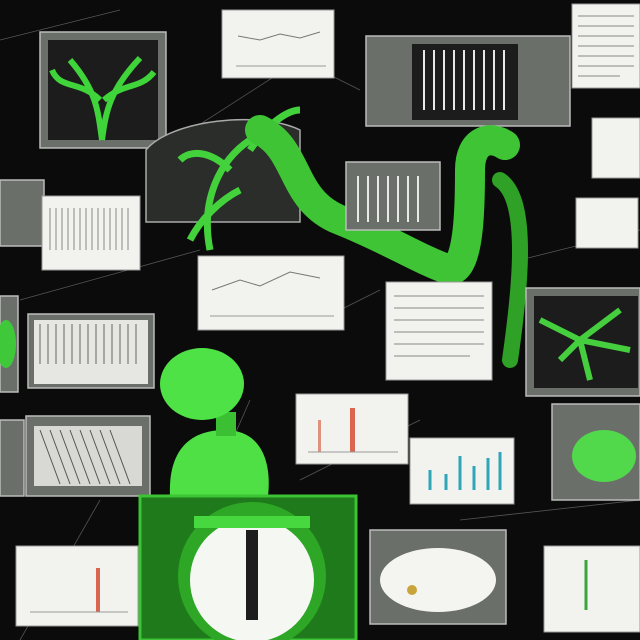  What do you see at coordinates (89, 229) in the screenshot?
I see `doc-bars` at bounding box center [89, 229].